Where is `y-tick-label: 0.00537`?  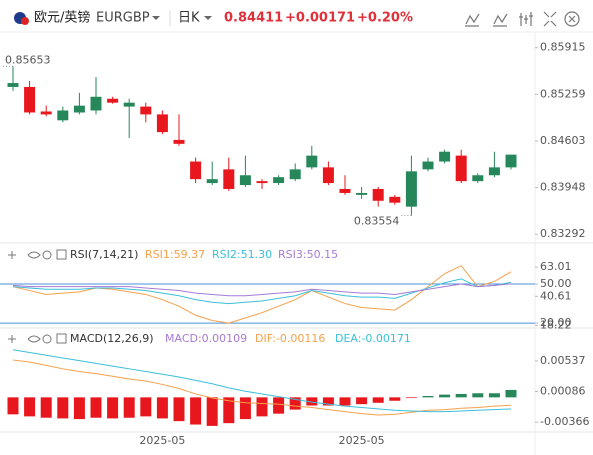
y-tick-label: 0.00537 is located at coordinates (563, 360).